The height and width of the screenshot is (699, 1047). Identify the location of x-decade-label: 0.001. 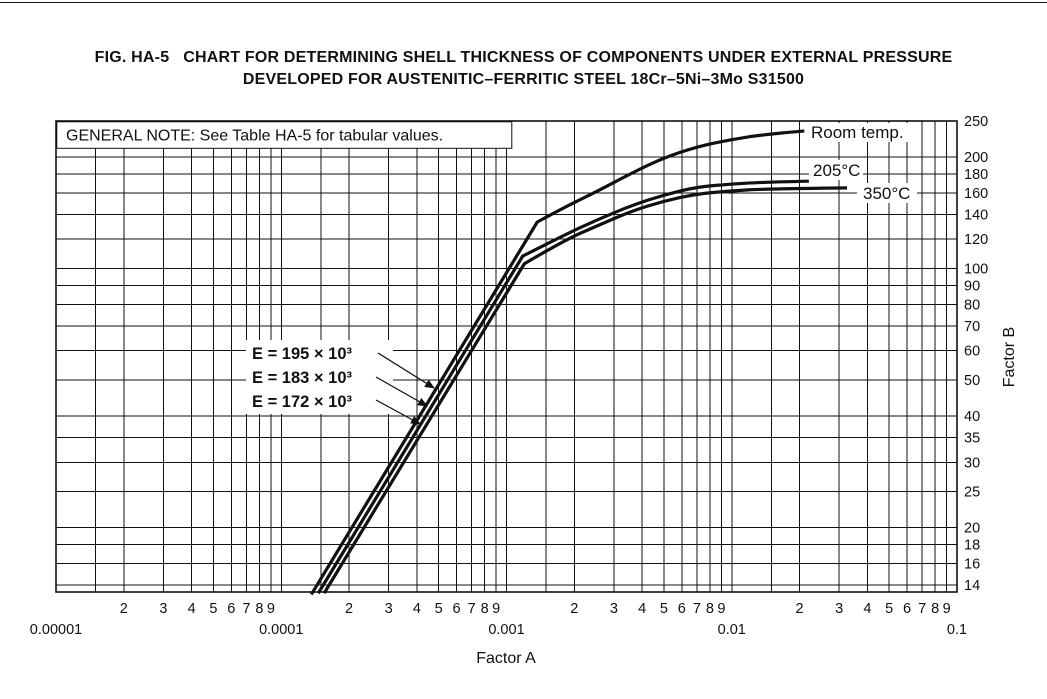
(506, 630).